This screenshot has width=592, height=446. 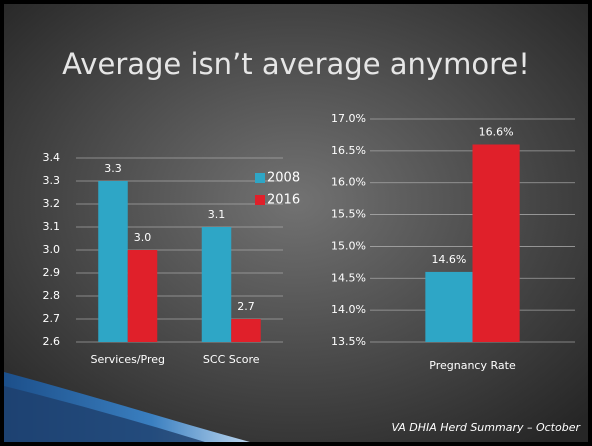 I want to click on y-tick-label: 13.5%, so click(x=348, y=341).